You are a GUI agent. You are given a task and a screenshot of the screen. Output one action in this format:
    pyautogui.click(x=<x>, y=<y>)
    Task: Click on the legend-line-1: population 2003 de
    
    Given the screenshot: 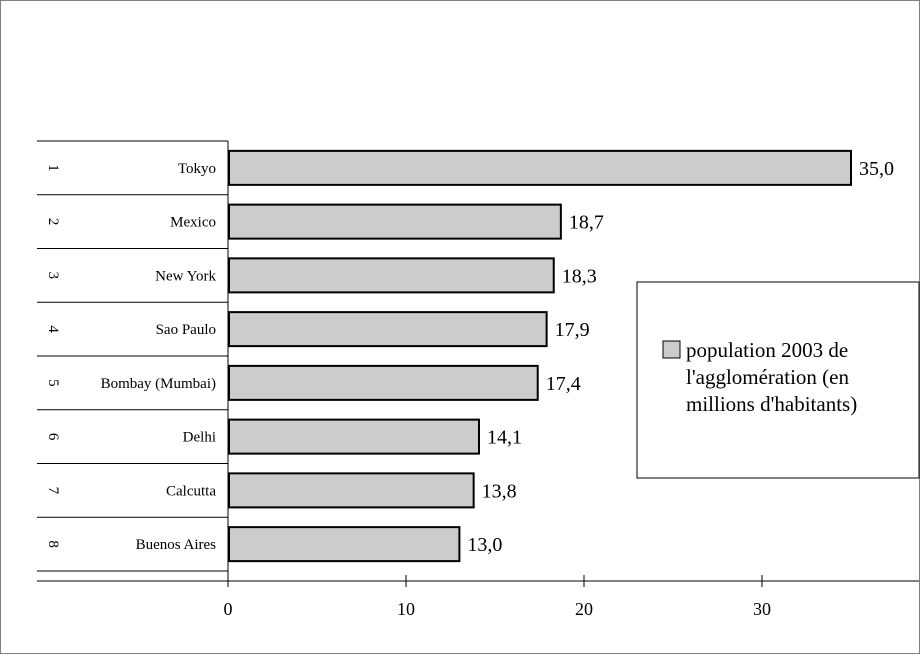 What is the action you would take?
    pyautogui.click(x=767, y=350)
    